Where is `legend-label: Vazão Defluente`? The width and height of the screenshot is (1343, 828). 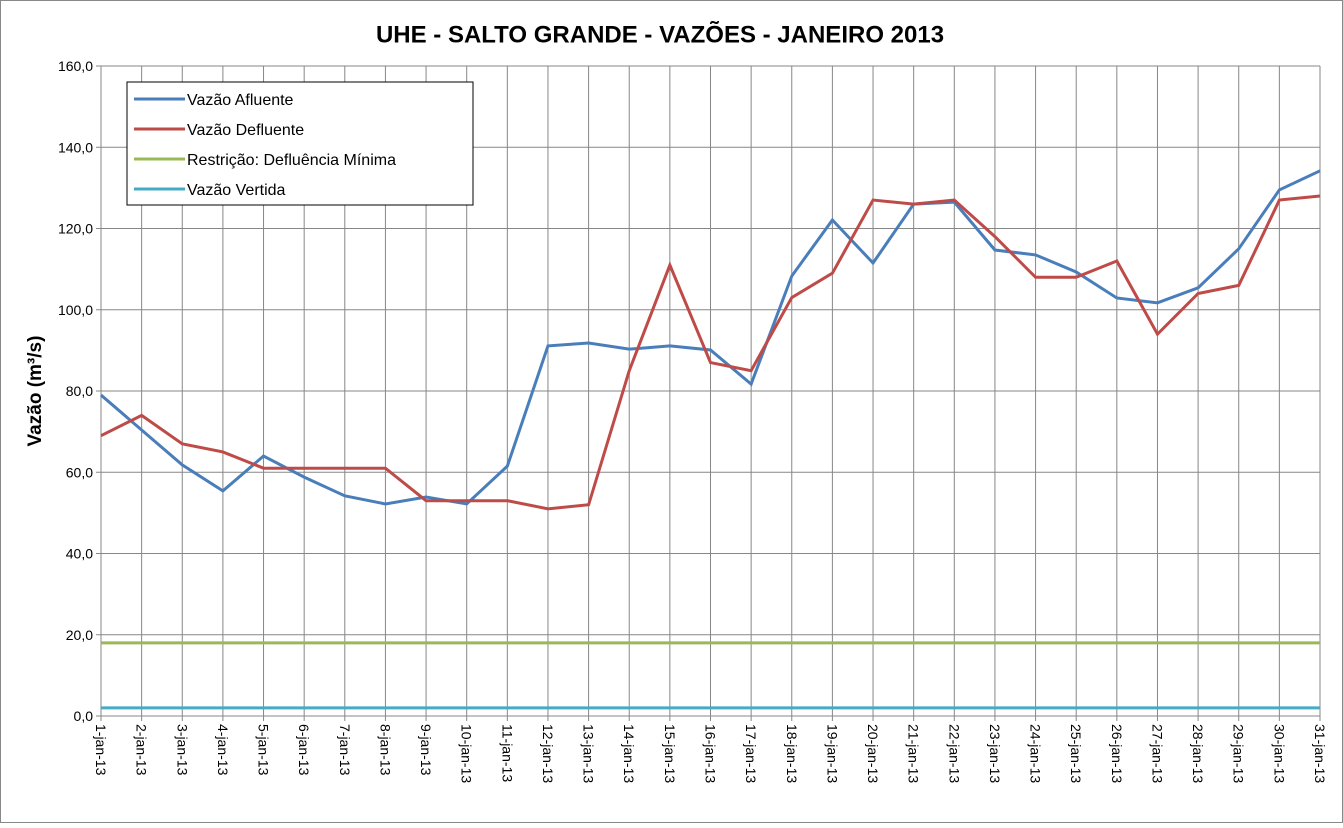
legend-label: Vazão Defluente is located at coordinates (245, 130).